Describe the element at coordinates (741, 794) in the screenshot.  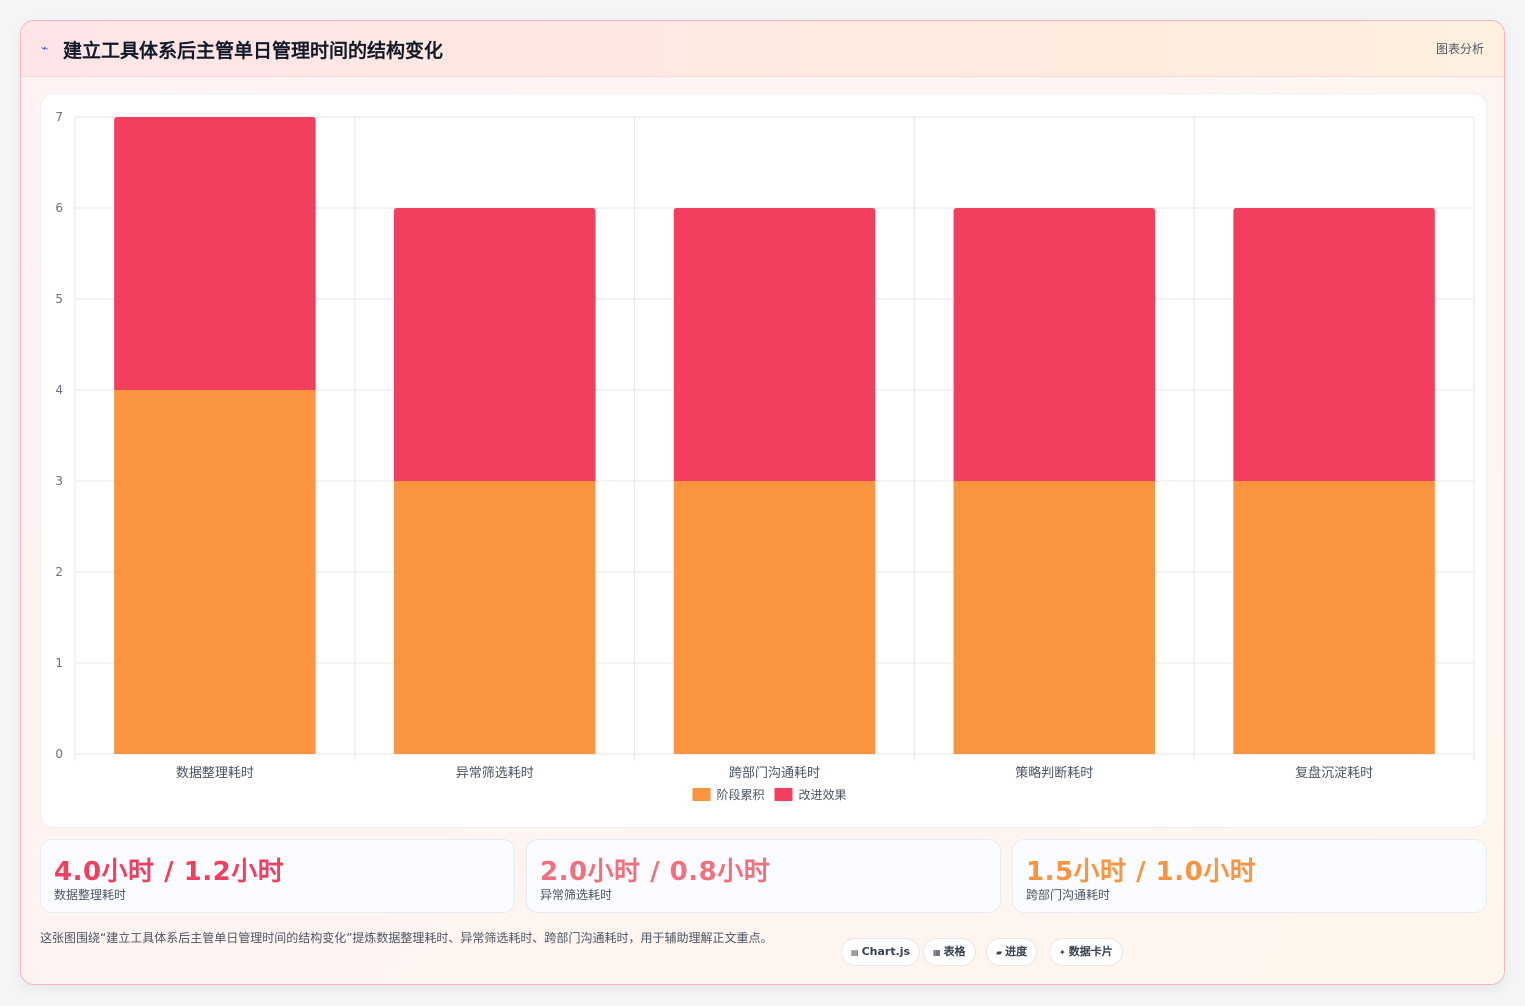
I see `legend-label: 阶段累积` at that location.